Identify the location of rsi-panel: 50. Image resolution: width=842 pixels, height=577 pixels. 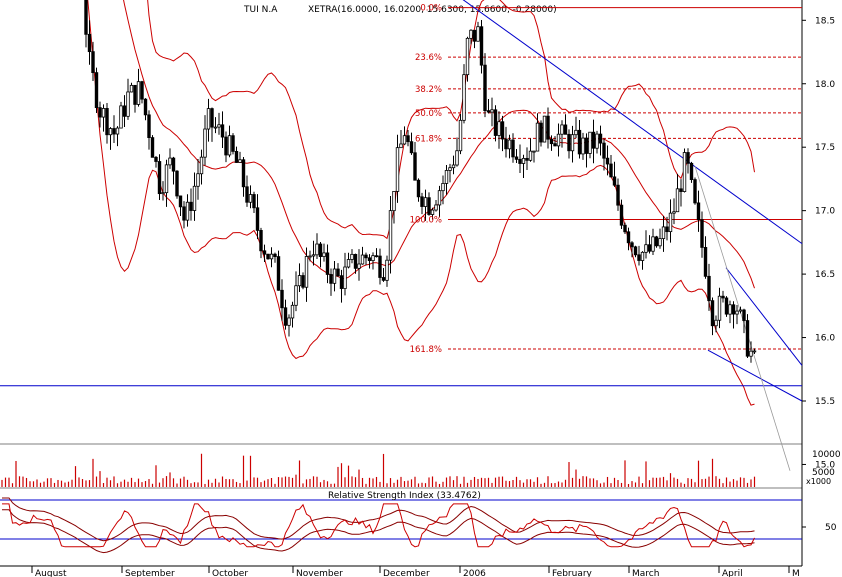
(418, 525).